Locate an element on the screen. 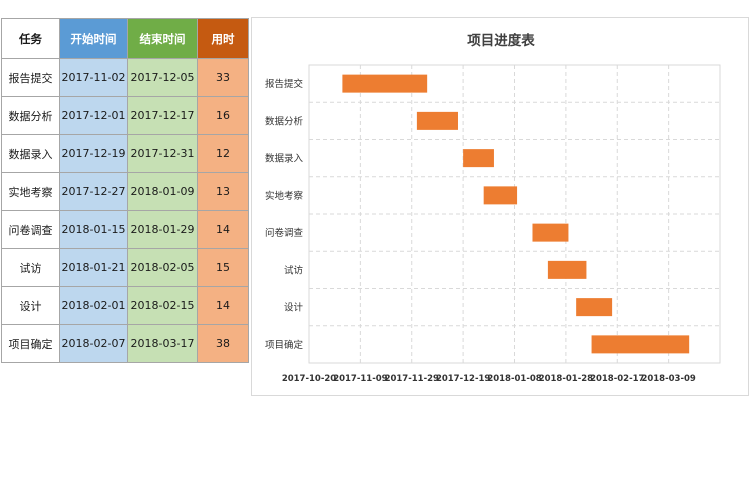  cell-task: 实地考察 is located at coordinates (30, 191).